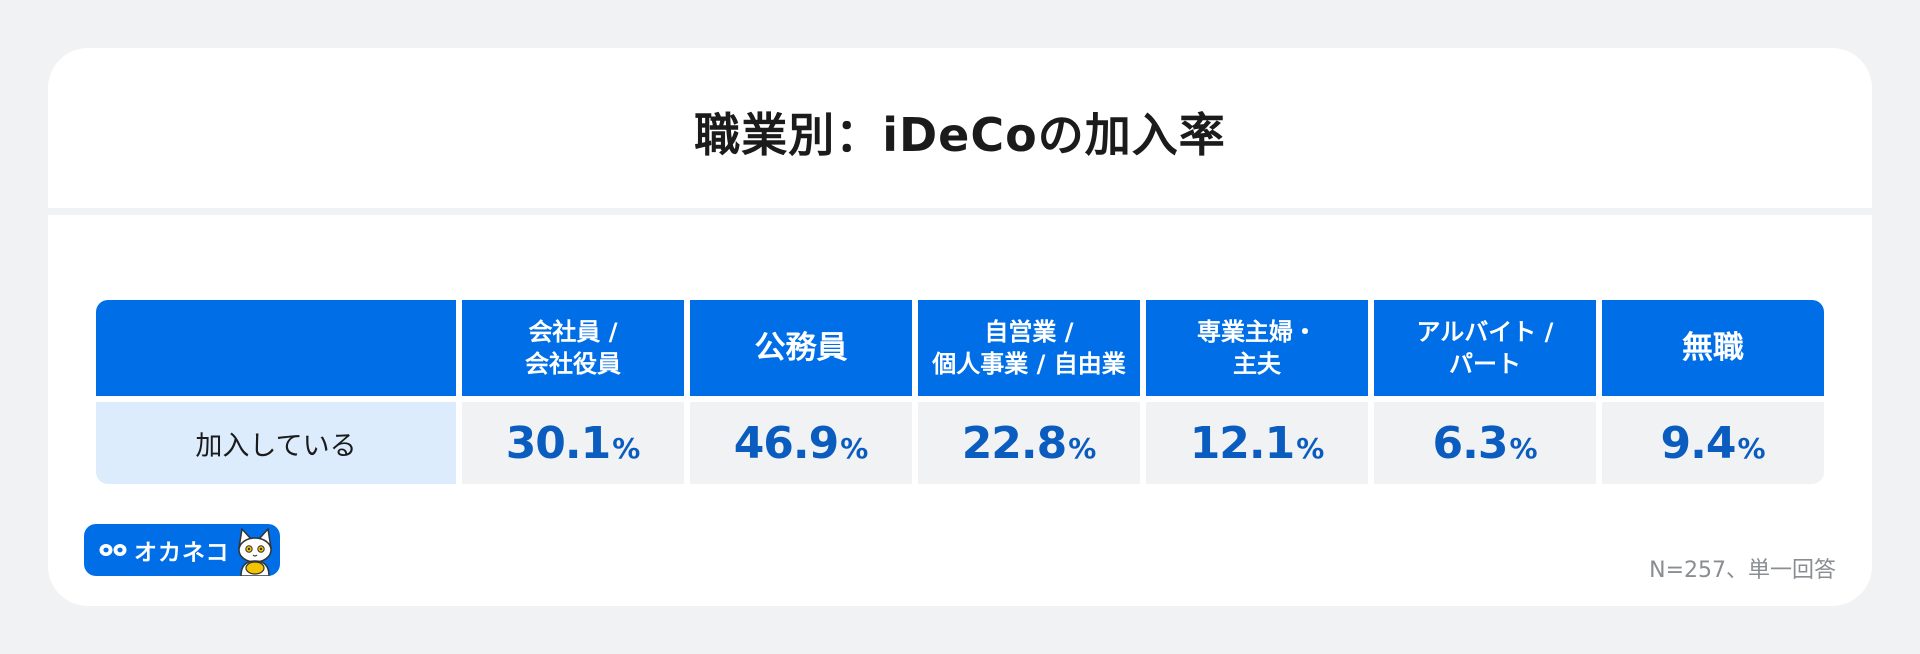  I want to click on column-civil-servant: 公務員 46.9%, so click(801, 392).